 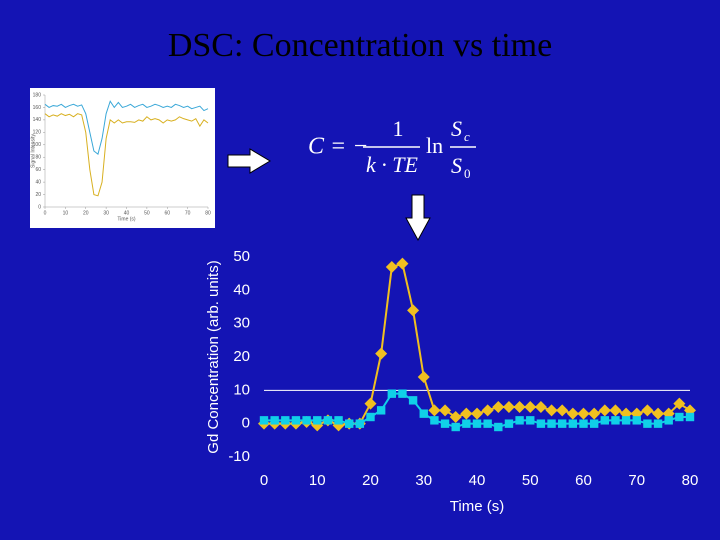 What do you see at coordinates (241, 389) in the screenshot?
I see `y-tick-label: 10` at bounding box center [241, 389].